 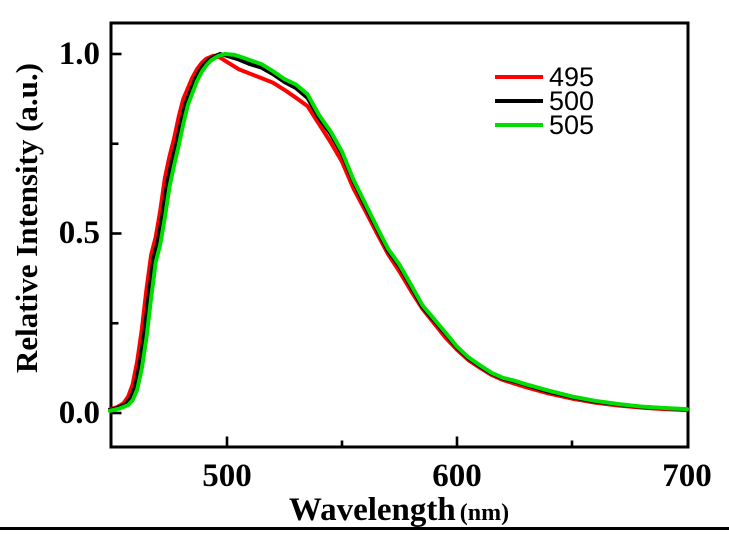 I want to click on legend-entry-500: 500, so click(x=545, y=101).